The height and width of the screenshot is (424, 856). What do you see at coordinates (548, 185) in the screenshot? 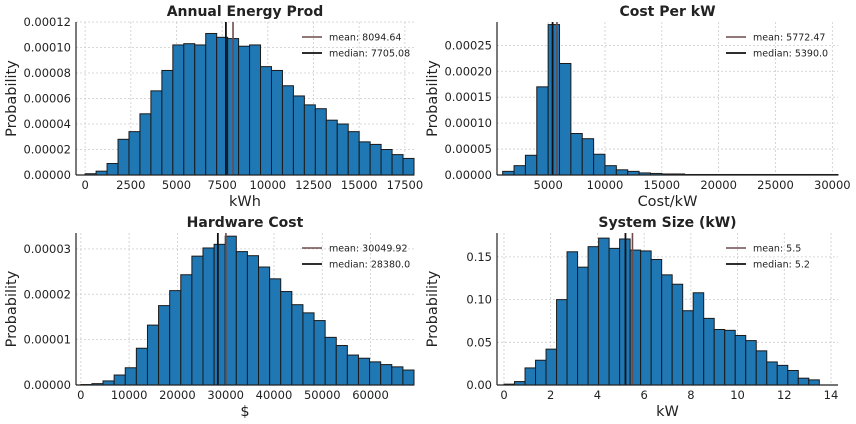
I see `x-tick-label: 5000` at bounding box center [548, 185].